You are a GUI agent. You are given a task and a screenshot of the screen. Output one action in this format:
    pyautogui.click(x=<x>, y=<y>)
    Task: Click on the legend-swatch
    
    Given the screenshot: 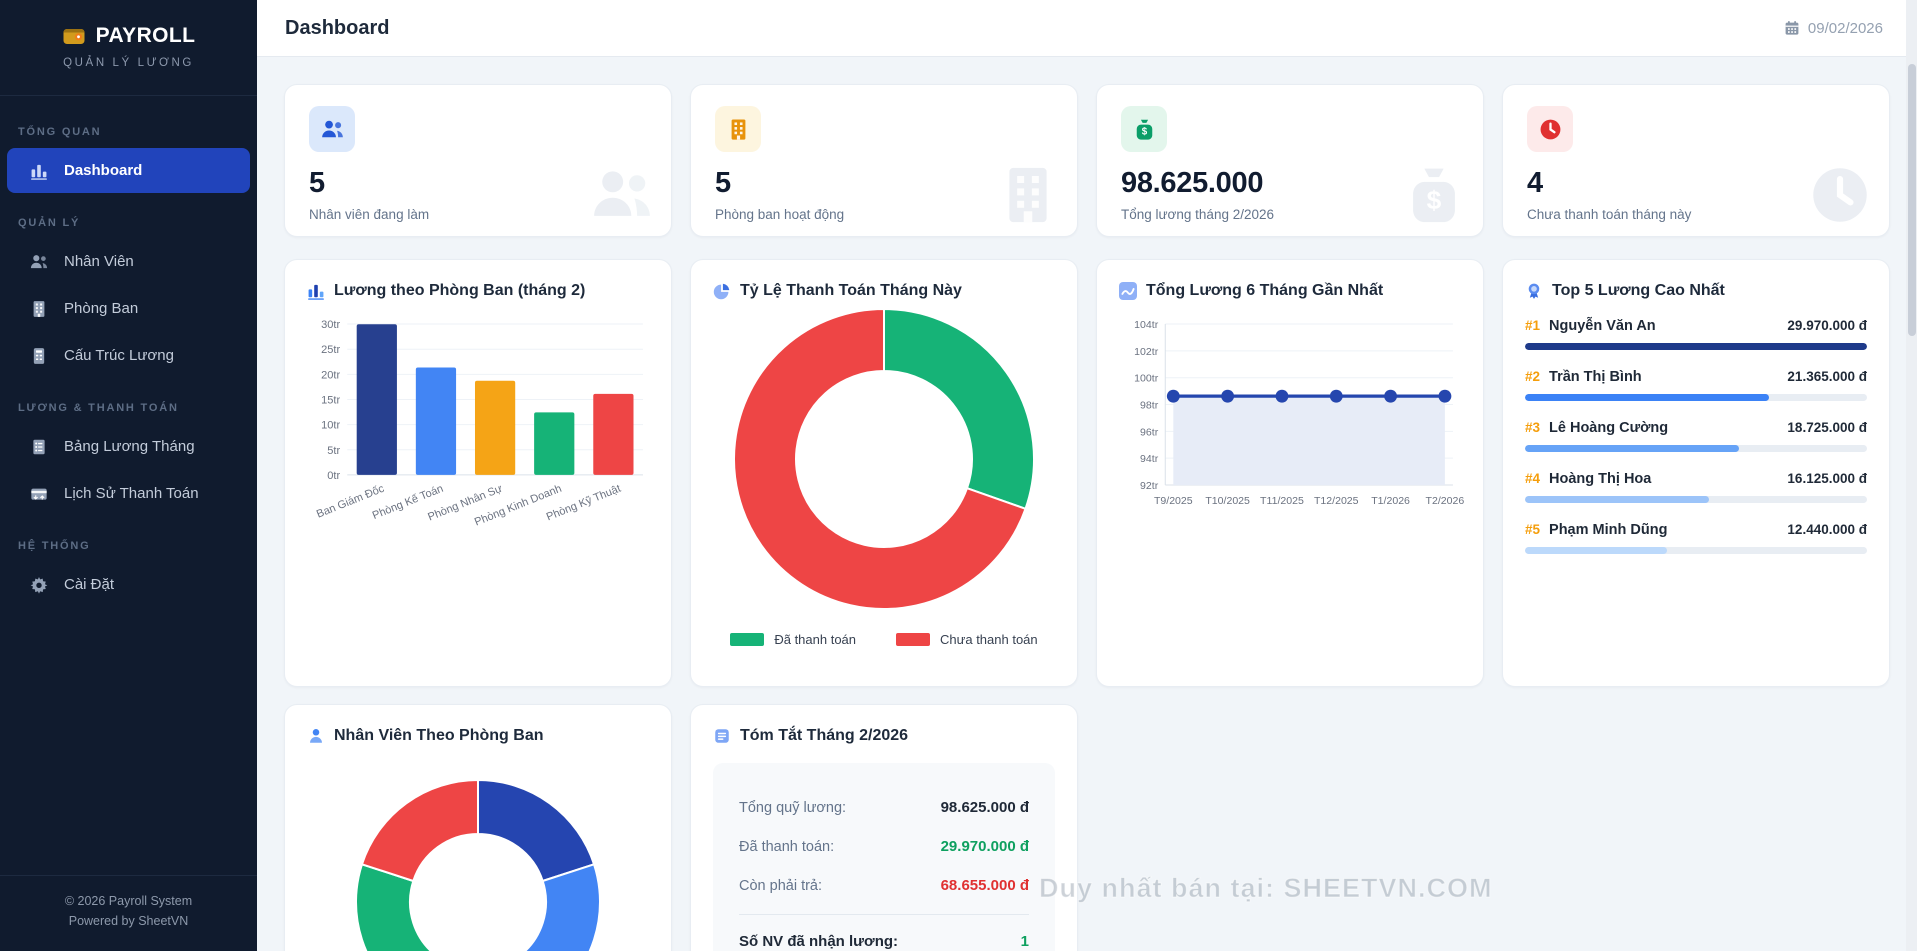 What is the action you would take?
    pyautogui.click(x=913, y=639)
    